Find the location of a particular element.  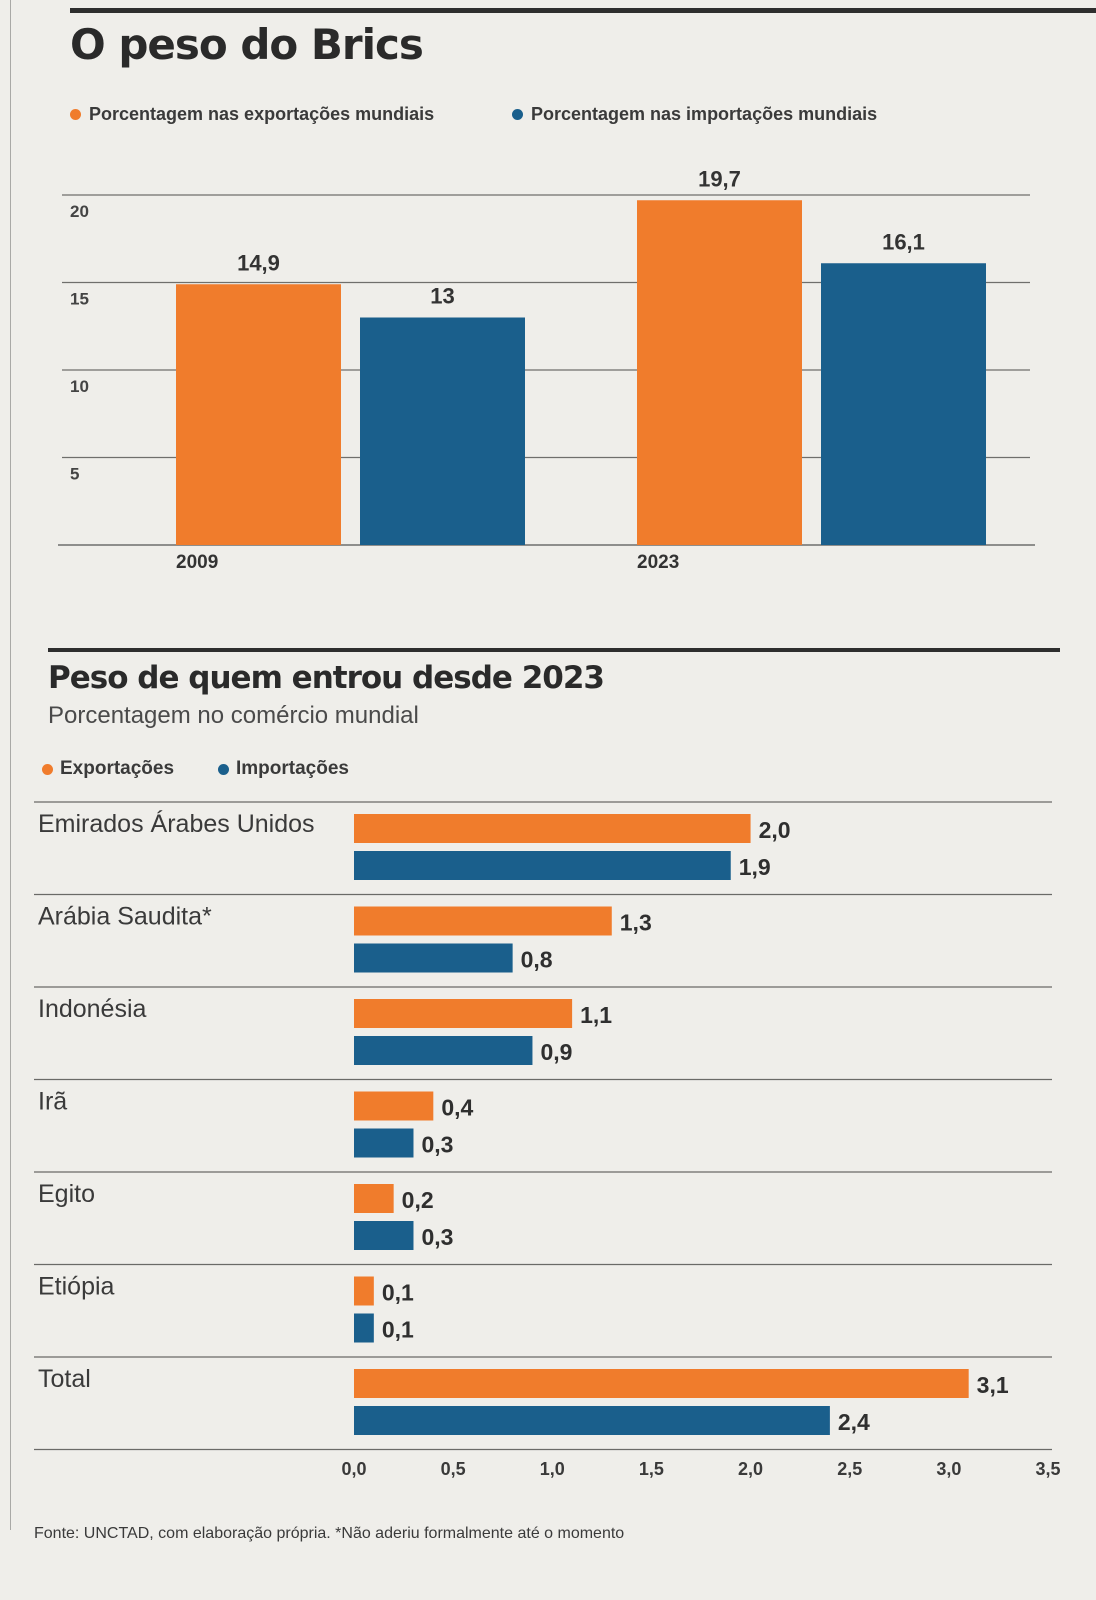

legend-item-imports-2: Importações is located at coordinates (283, 769).